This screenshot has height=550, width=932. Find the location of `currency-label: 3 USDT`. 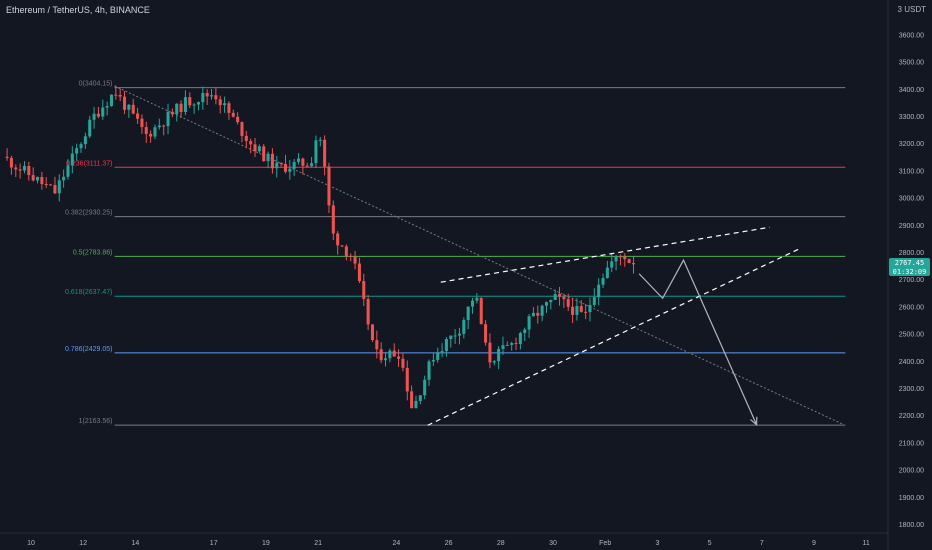

currency-label: 3 USDT is located at coordinates (911, 9).